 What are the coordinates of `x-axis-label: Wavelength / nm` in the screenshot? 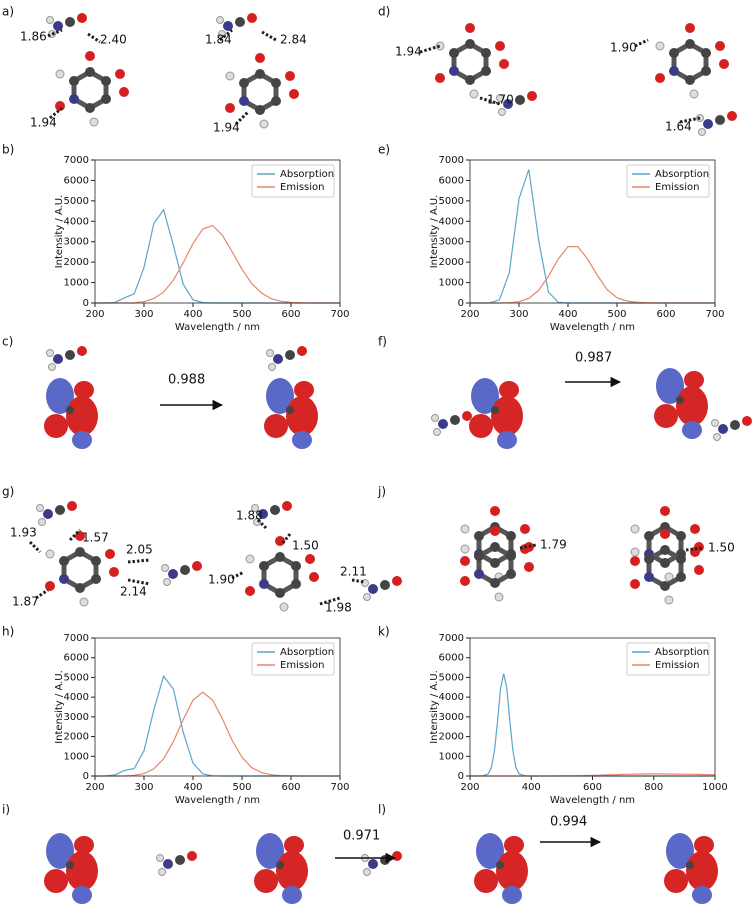 It's located at (592, 800).